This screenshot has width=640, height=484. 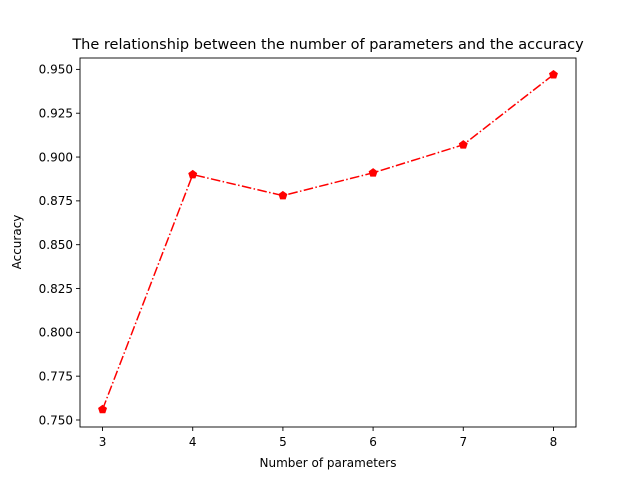 I want to click on y-tick-label: 0.950, so click(x=56, y=70).